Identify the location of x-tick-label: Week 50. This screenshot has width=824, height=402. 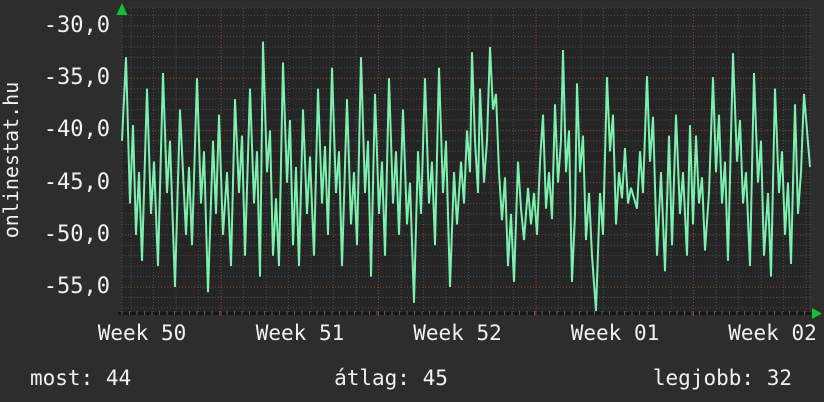
(142, 333).